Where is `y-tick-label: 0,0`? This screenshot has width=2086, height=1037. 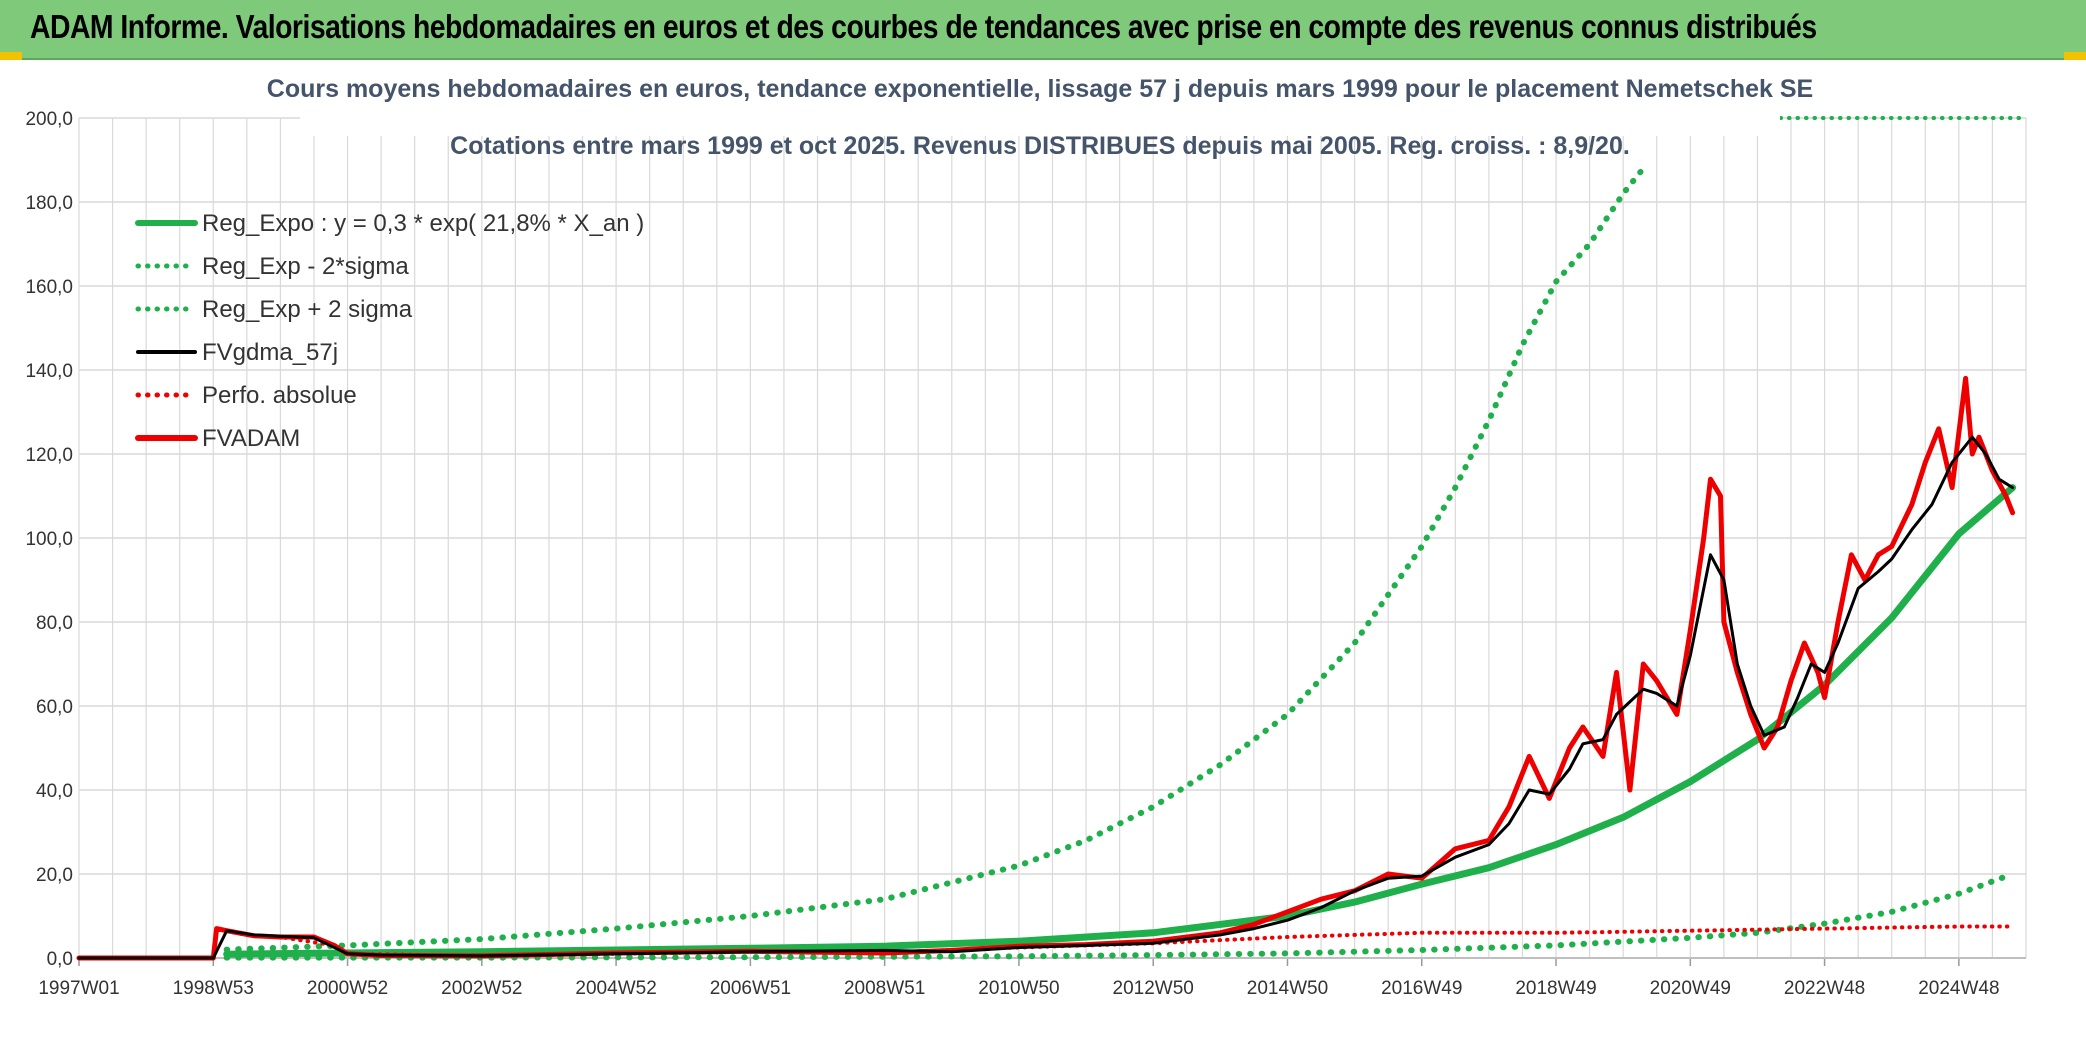
y-tick-label: 0,0 is located at coordinates (60, 959).